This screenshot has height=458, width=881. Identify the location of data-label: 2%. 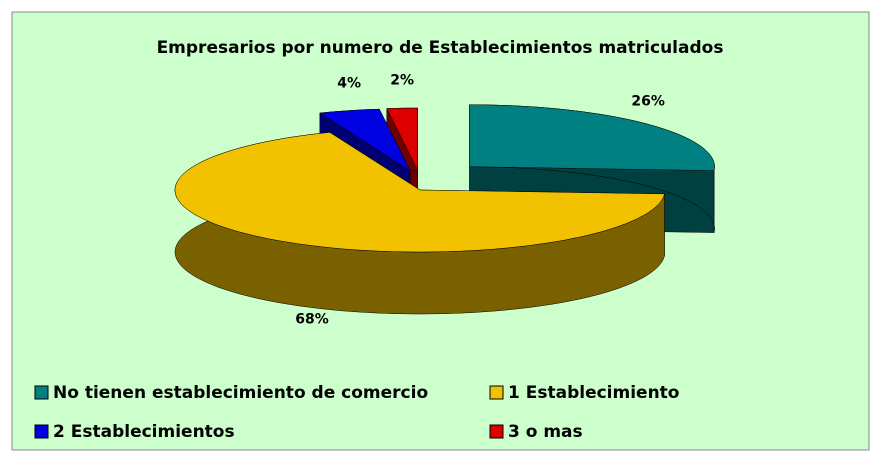
(402, 81).